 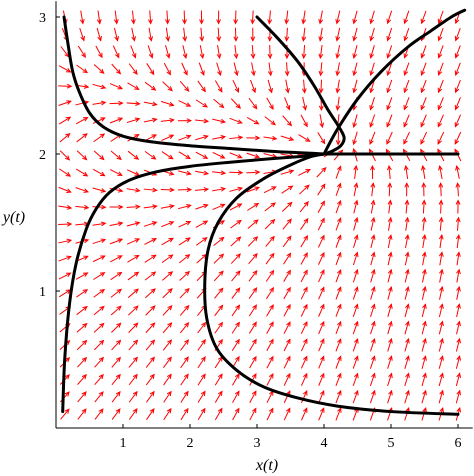 I want to click on trajectory-curve, so click(x=300, y=85).